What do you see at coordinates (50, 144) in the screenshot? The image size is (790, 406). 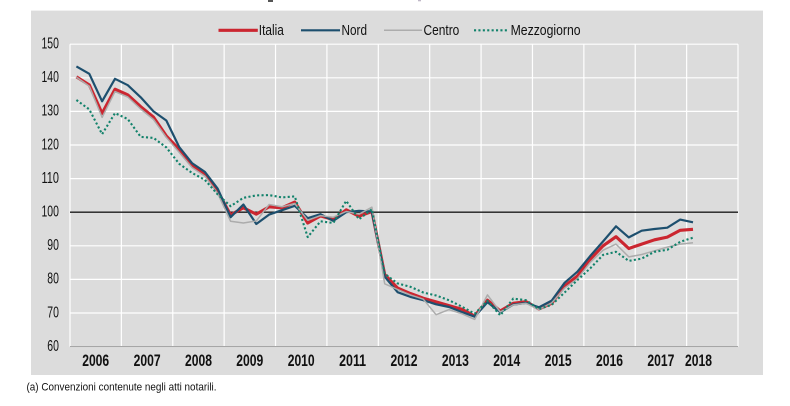 I see `svg-text: 120` at bounding box center [50, 144].